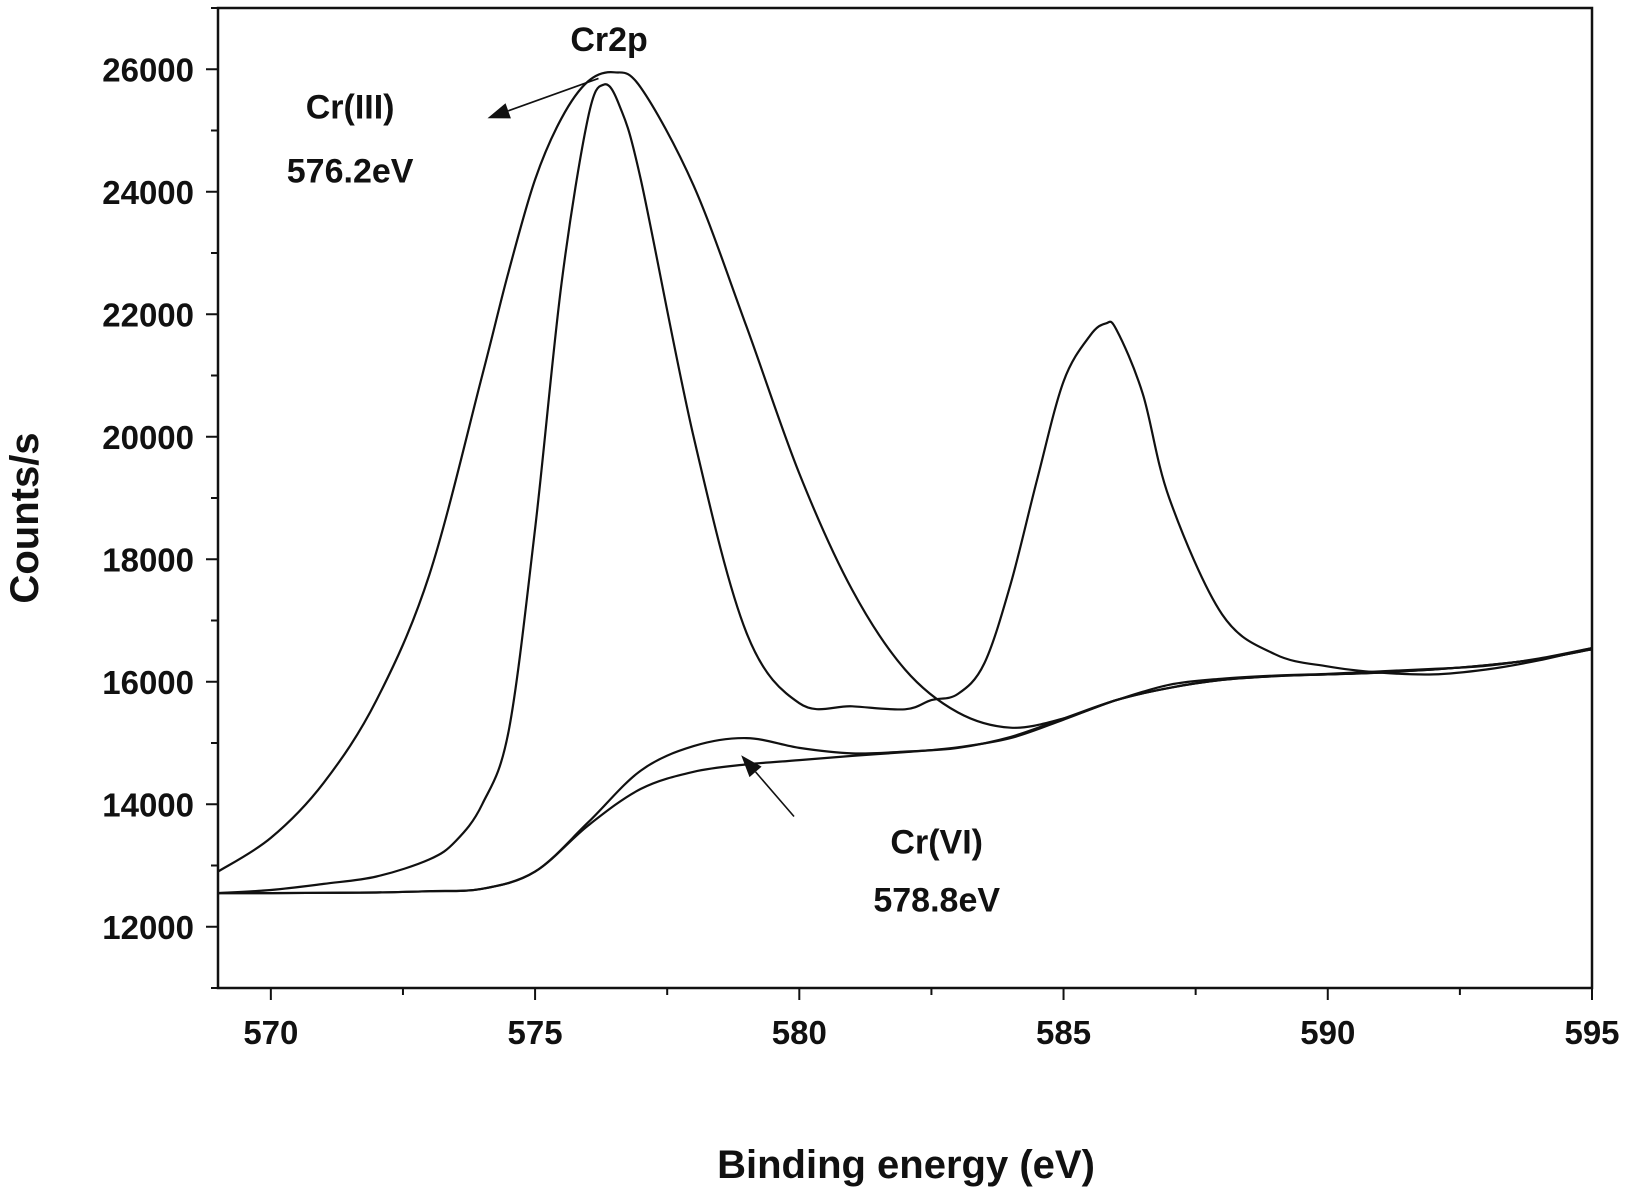 The image size is (1629, 1190). What do you see at coordinates (641, 447) in the screenshot?
I see `annotation-arrows` at bounding box center [641, 447].